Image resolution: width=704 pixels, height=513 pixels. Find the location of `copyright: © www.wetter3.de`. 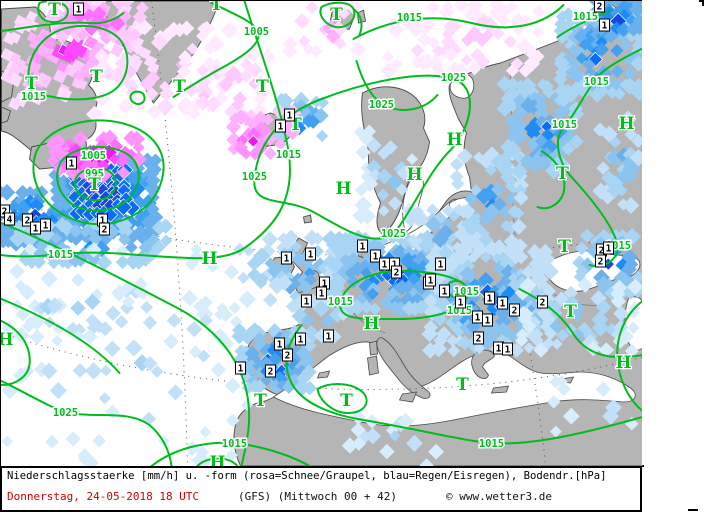

copyright: © www.wetter3.de is located at coordinates (499, 496).